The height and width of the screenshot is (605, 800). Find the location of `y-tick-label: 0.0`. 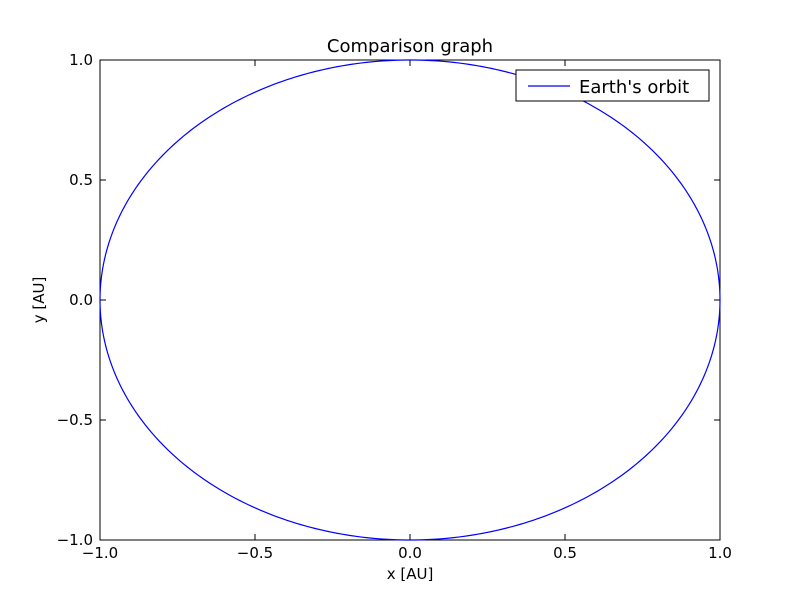

y-tick-label: 0.0 is located at coordinates (81, 300).